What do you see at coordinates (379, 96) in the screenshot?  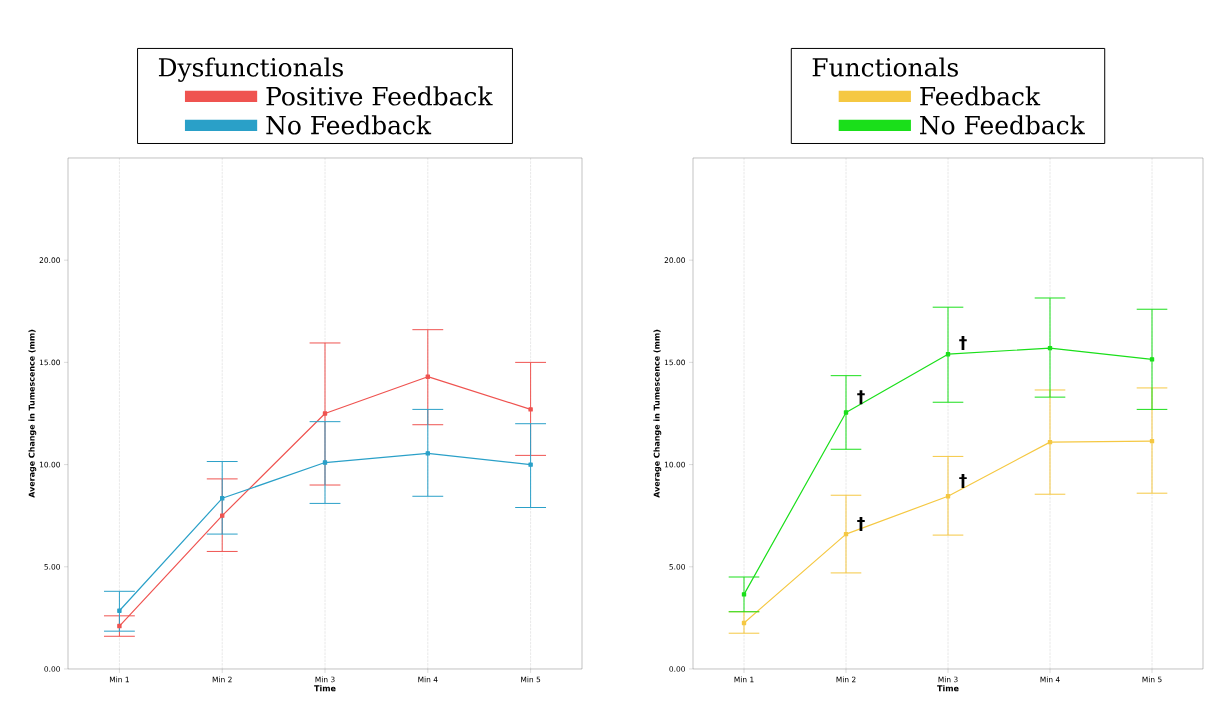 I see `legend-label: Positive Feedback` at bounding box center [379, 96].